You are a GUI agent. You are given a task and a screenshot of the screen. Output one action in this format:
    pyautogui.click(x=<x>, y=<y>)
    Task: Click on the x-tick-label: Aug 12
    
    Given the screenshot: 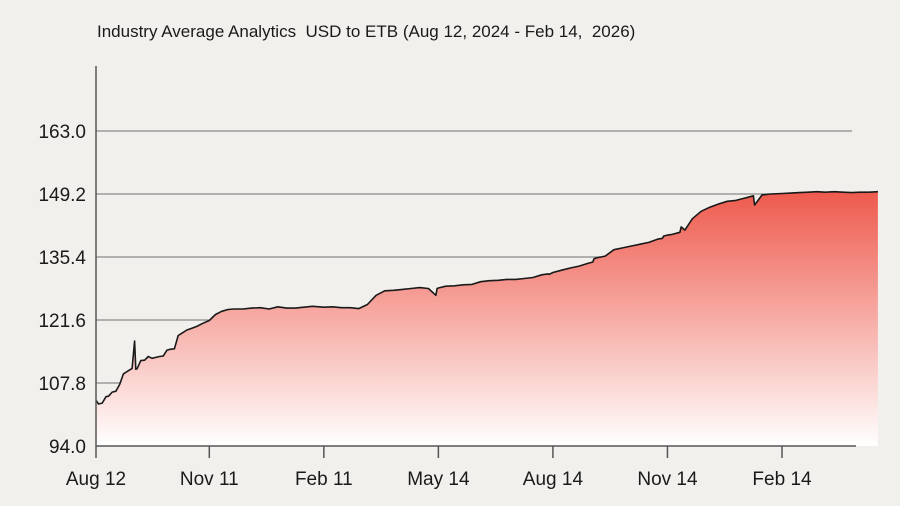 What is the action you would take?
    pyautogui.click(x=96, y=479)
    